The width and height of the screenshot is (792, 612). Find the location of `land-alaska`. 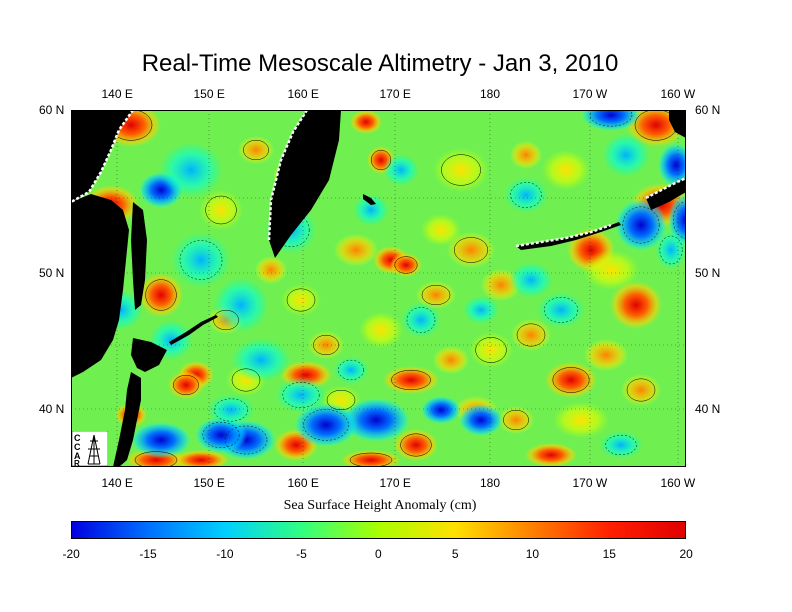

land-alaska is located at coordinates (677, 124).